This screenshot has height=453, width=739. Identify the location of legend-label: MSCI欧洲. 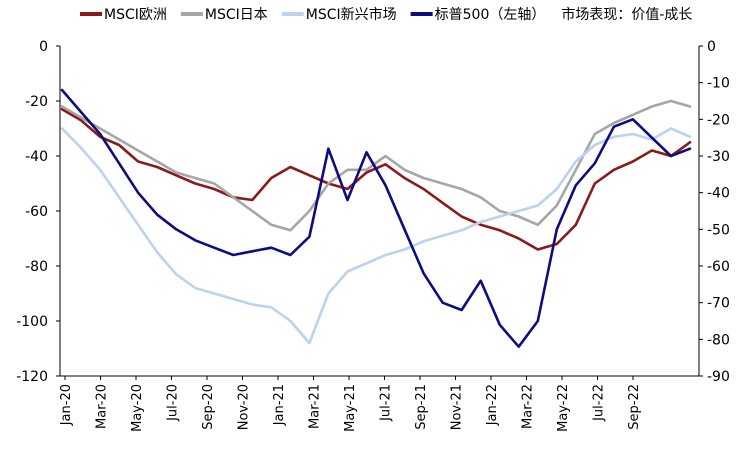
(135, 15).